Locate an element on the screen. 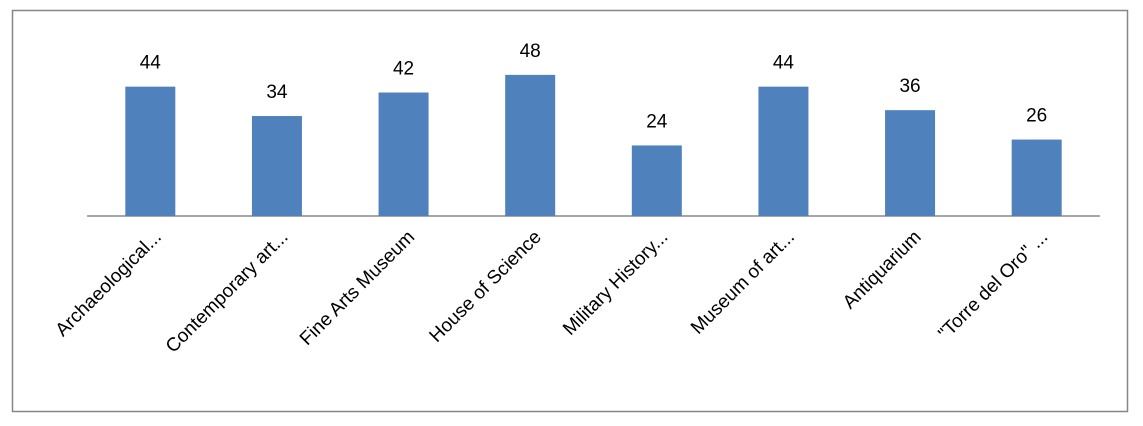 The image size is (1143, 426). data-label: 34 is located at coordinates (277, 92).